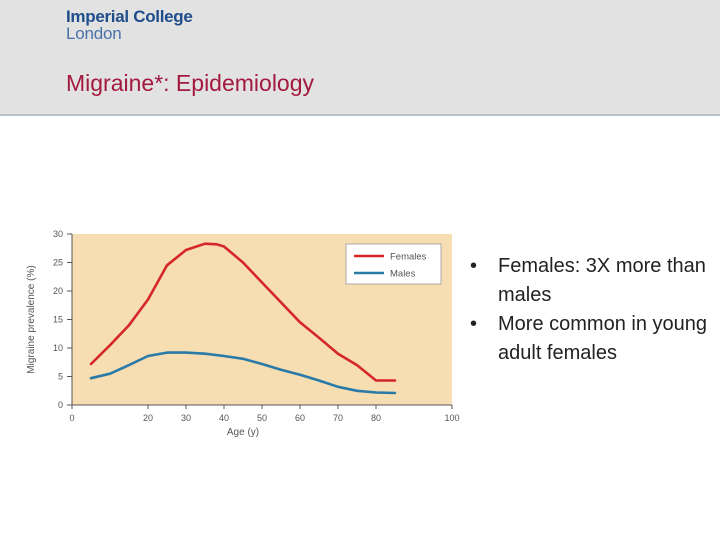 Image resolution: width=720 pixels, height=540 pixels. I want to click on x-tick-label: 60, so click(300, 418).